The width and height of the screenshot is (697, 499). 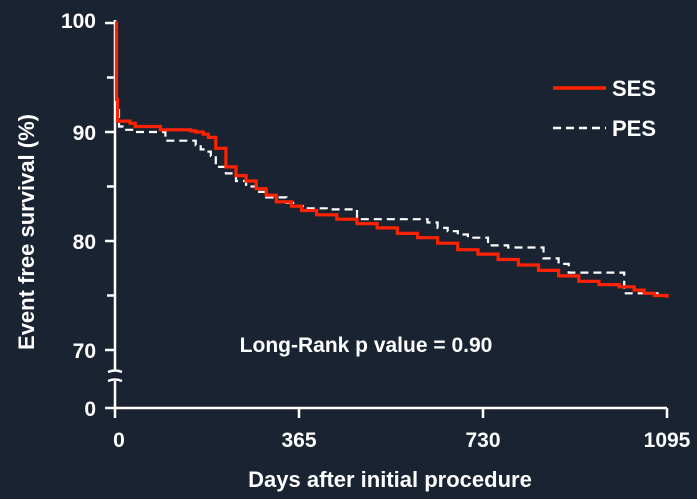 What do you see at coordinates (482, 440) in the screenshot?
I see `x-tick-label: 730` at bounding box center [482, 440].